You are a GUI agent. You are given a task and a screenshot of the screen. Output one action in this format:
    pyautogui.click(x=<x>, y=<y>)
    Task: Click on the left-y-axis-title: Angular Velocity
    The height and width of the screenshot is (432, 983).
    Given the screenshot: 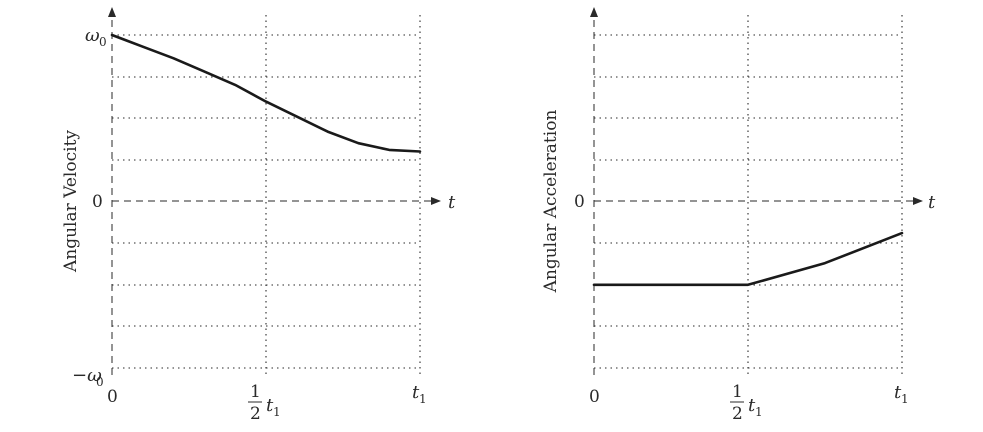 What is the action you would take?
    pyautogui.click(x=71, y=201)
    